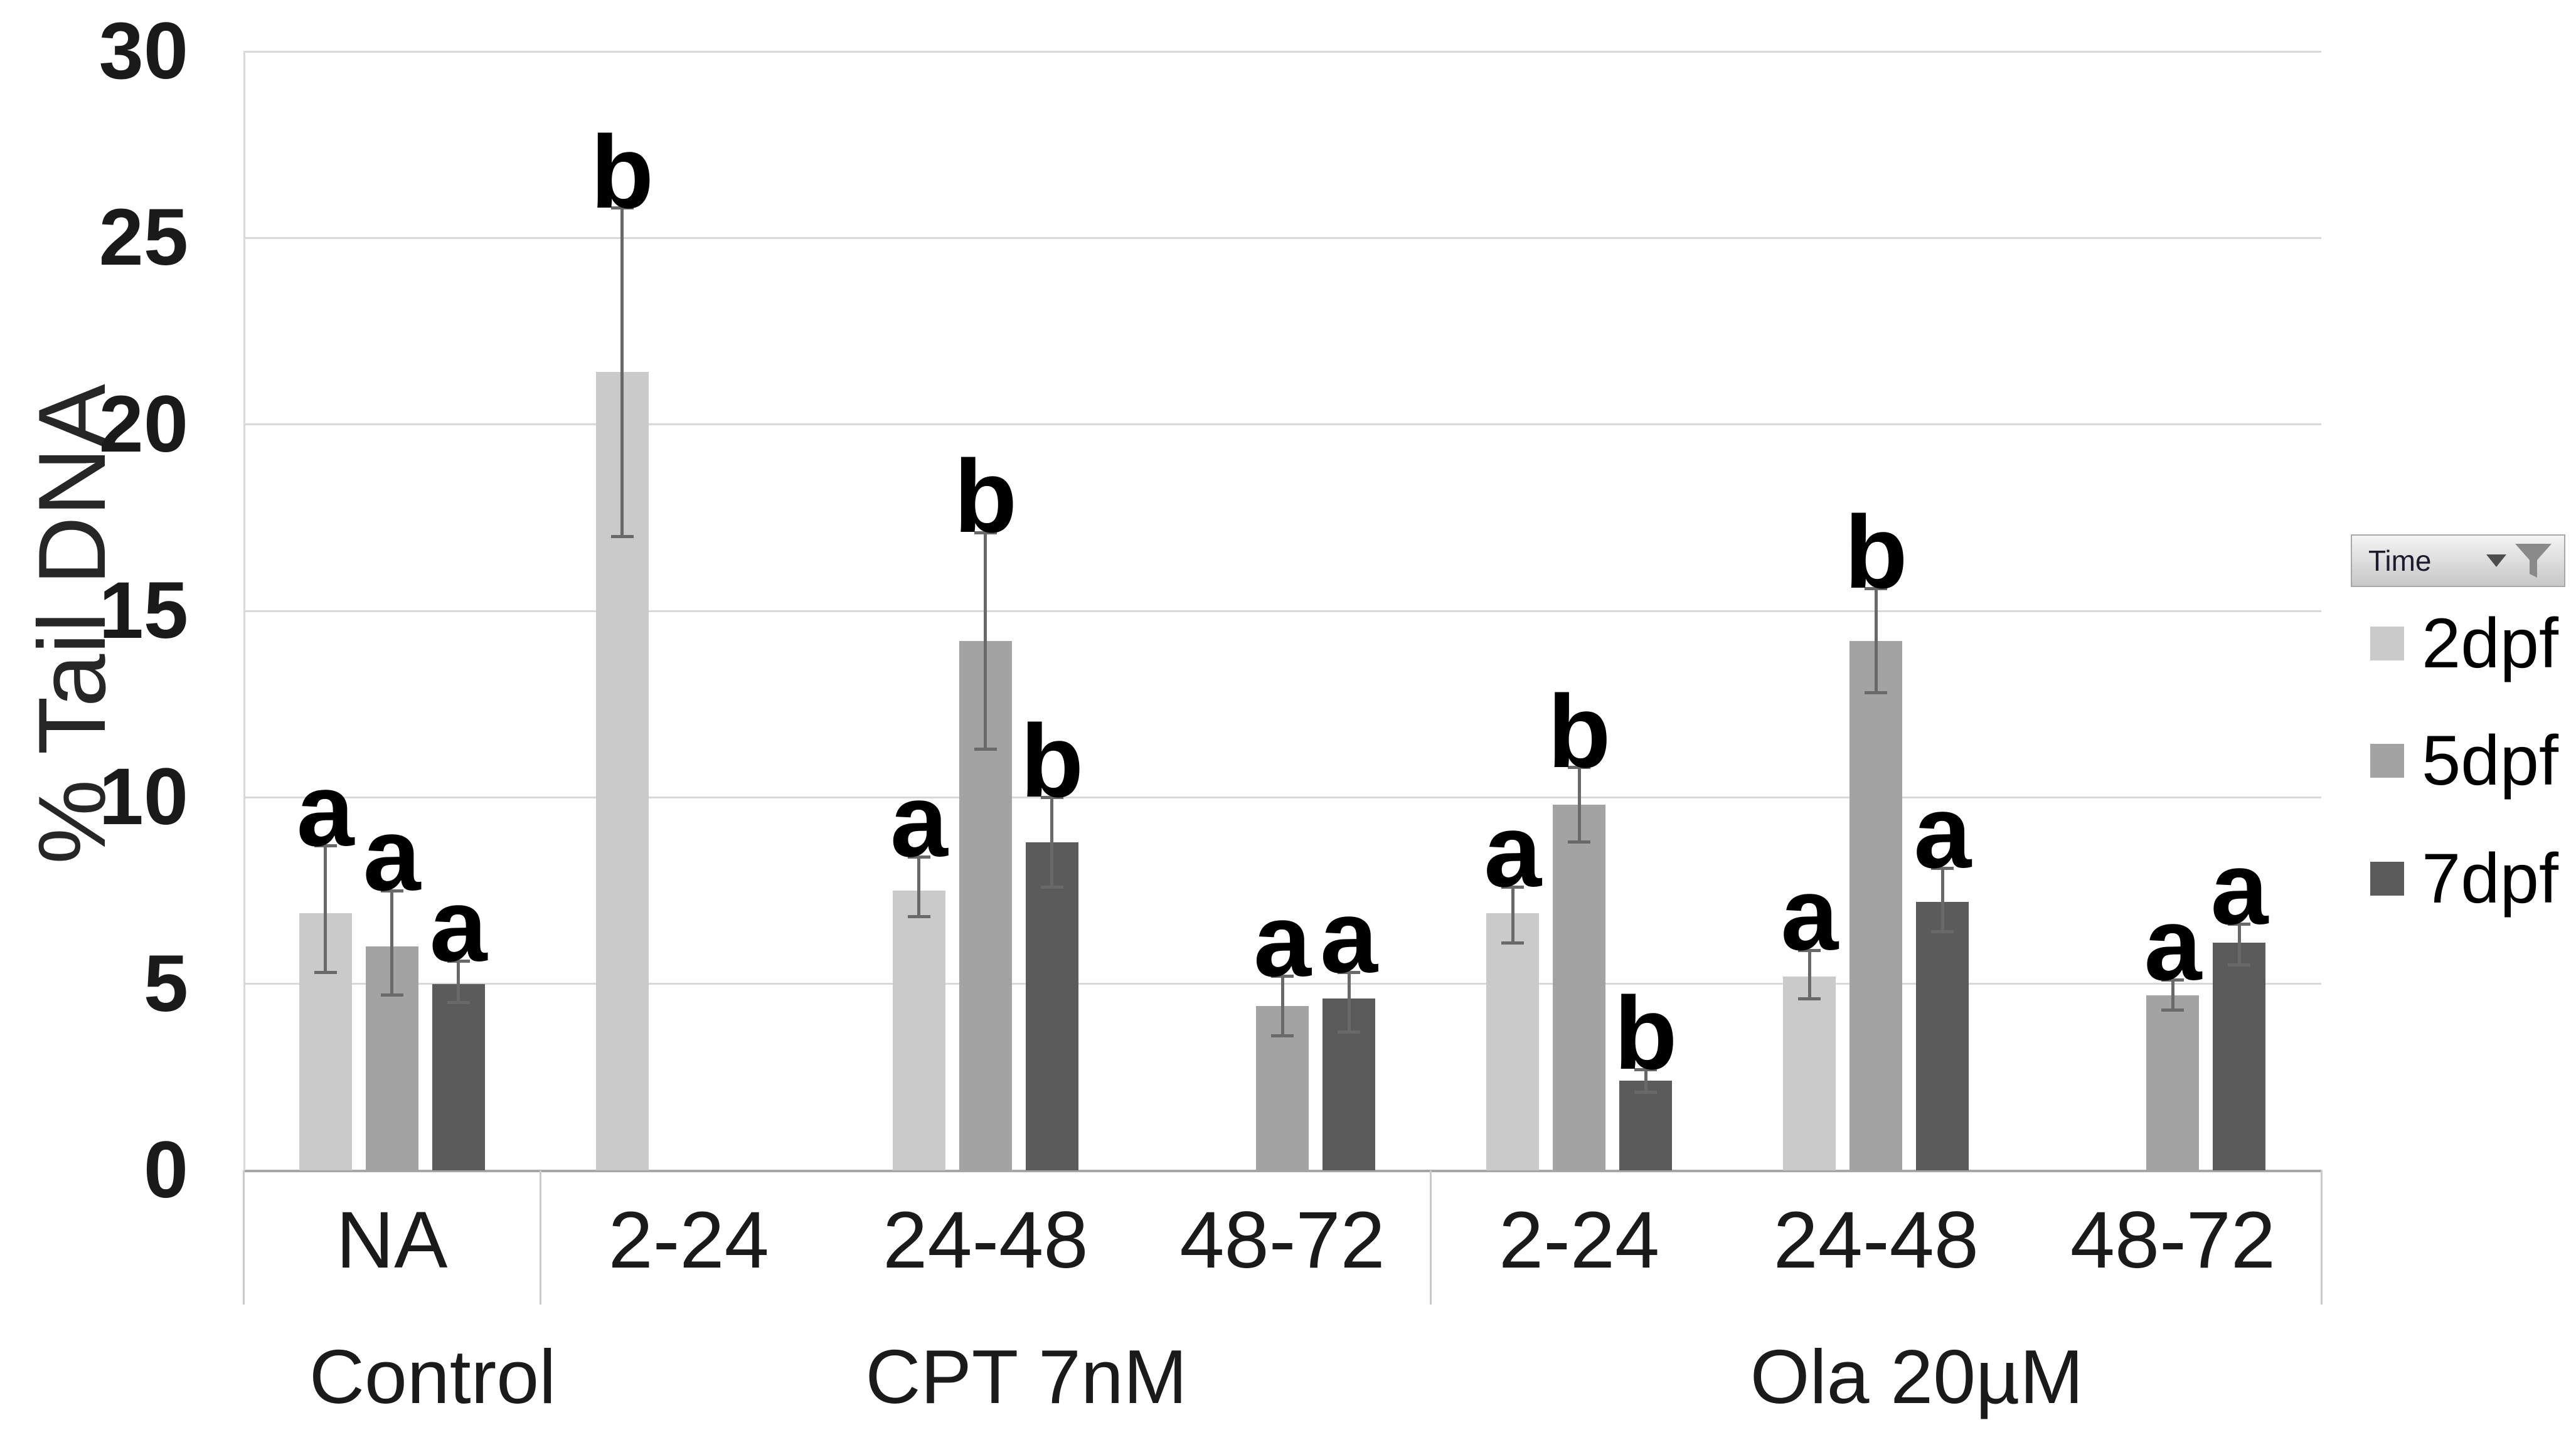 The width and height of the screenshot is (2576, 1430). Describe the element at coordinates (1282, 1171) in the screenshot. I see `x-axis-line` at that location.